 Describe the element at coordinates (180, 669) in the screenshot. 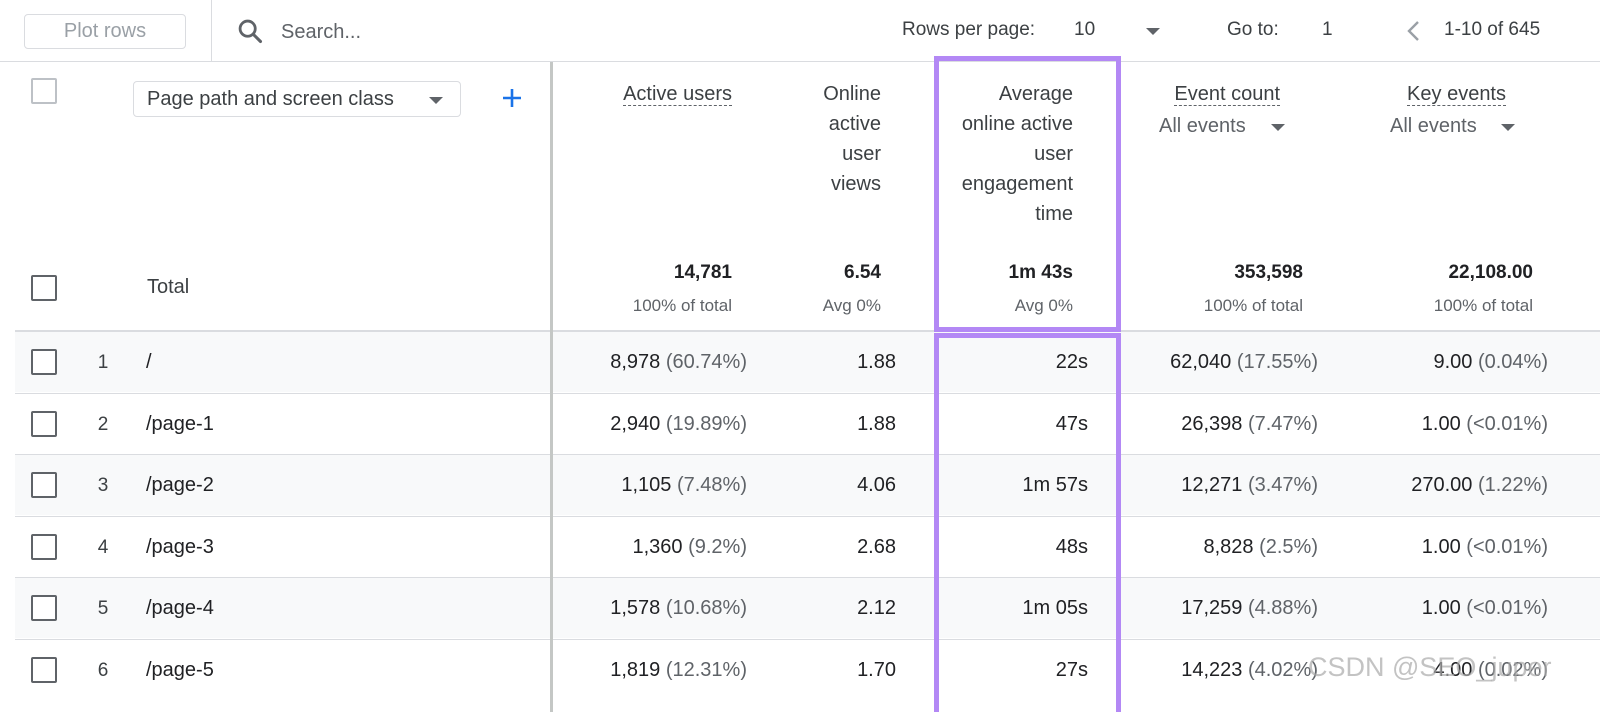

I see `row-page-path: /page-5` at that location.